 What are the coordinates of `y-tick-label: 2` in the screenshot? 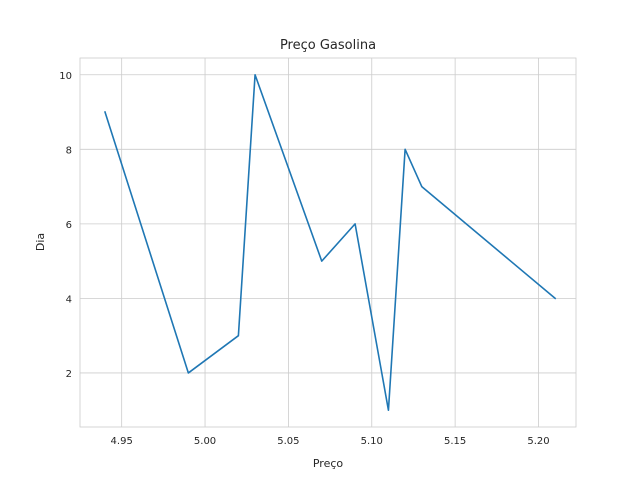 It's located at (69, 374).